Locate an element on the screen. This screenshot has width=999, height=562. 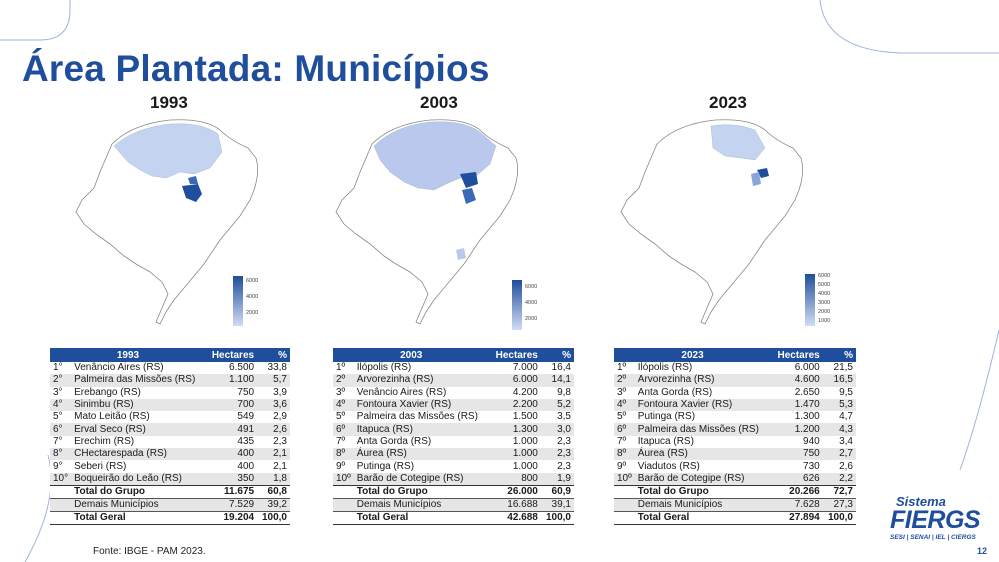
table-row: 6º Itapuca (RS) 1.300 3,0 is located at coordinates (453, 429).